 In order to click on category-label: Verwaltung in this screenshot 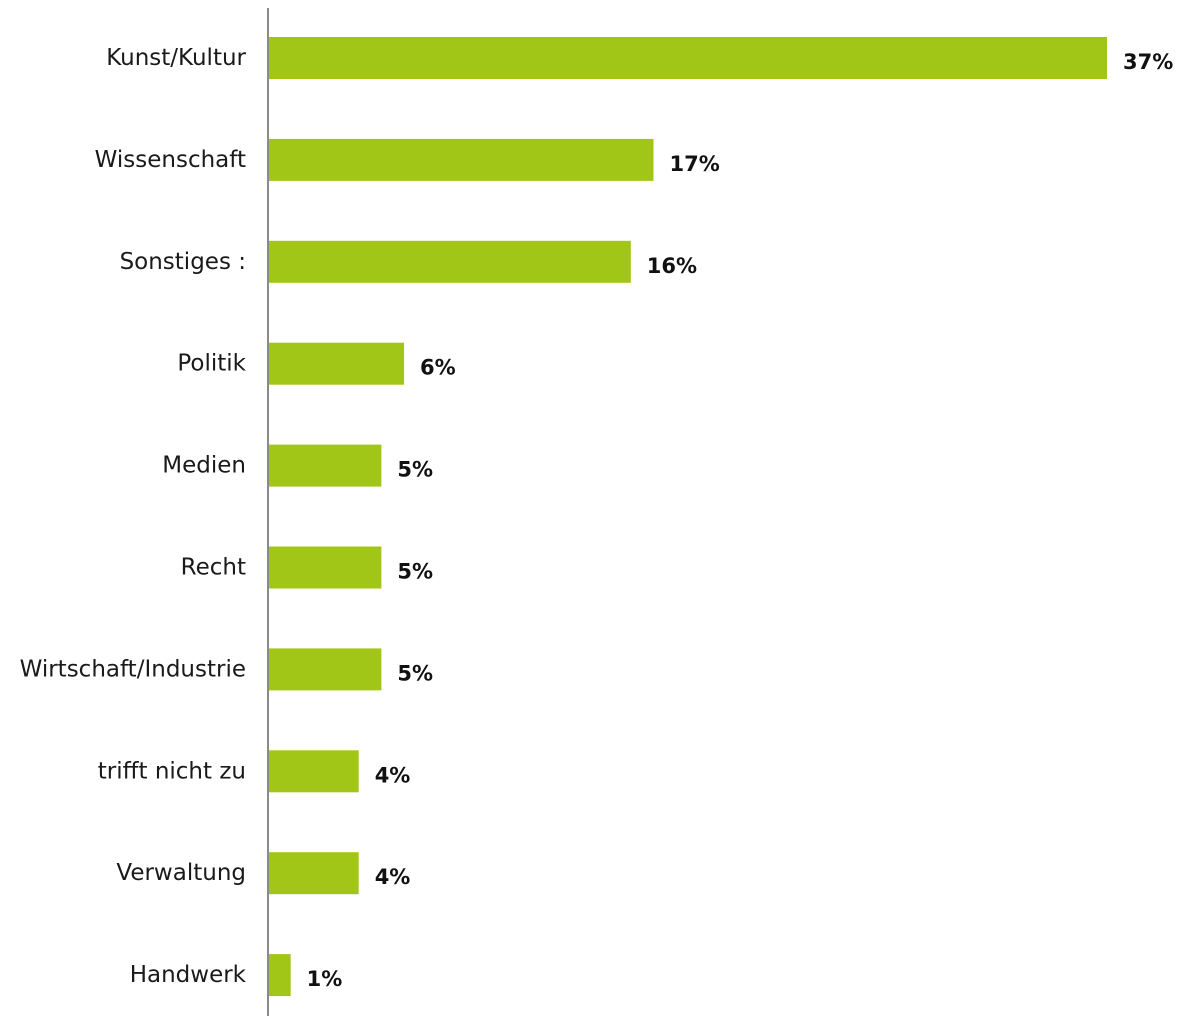, I will do `click(181, 873)`.